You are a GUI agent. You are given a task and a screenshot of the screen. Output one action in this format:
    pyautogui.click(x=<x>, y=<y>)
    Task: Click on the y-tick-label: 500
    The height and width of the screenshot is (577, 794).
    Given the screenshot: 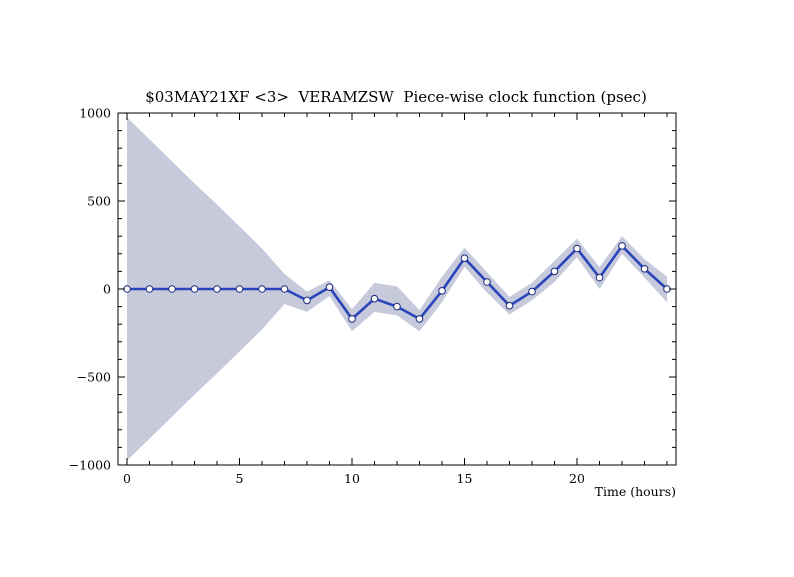 What is the action you would take?
    pyautogui.click(x=99, y=201)
    